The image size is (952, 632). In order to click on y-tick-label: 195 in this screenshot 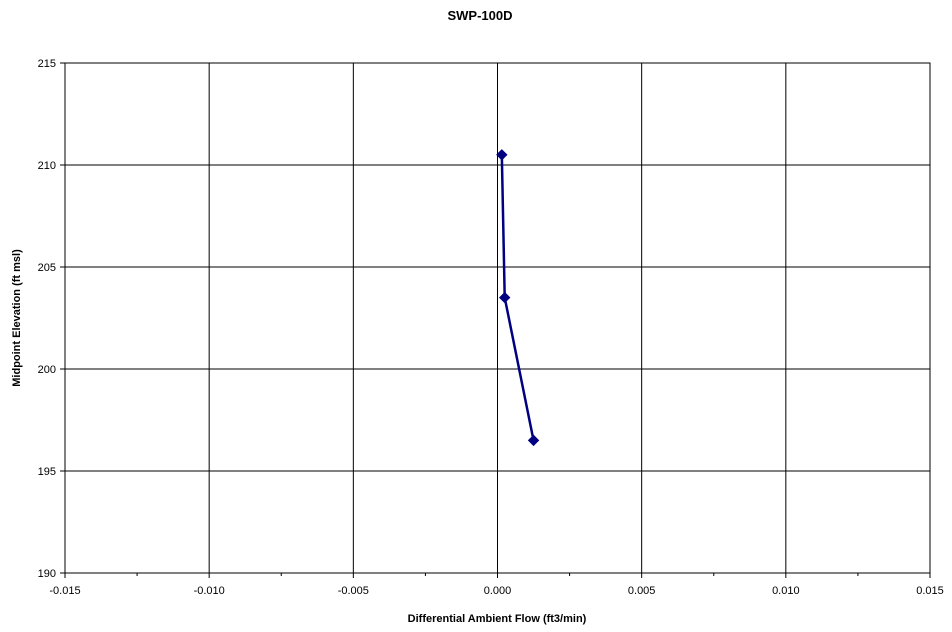, I will do `click(47, 472)`.